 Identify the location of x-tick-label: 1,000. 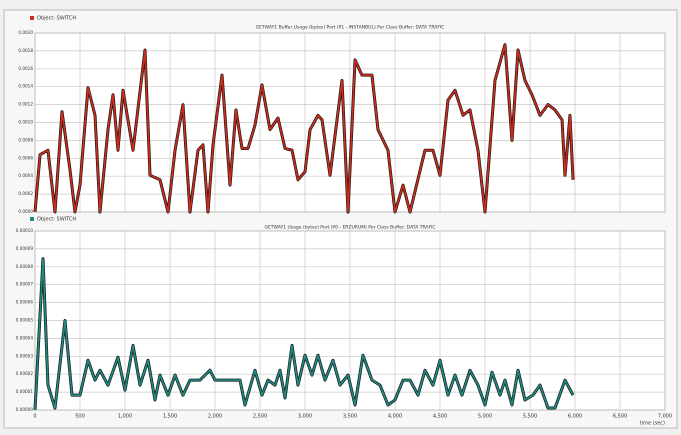
(125, 417).